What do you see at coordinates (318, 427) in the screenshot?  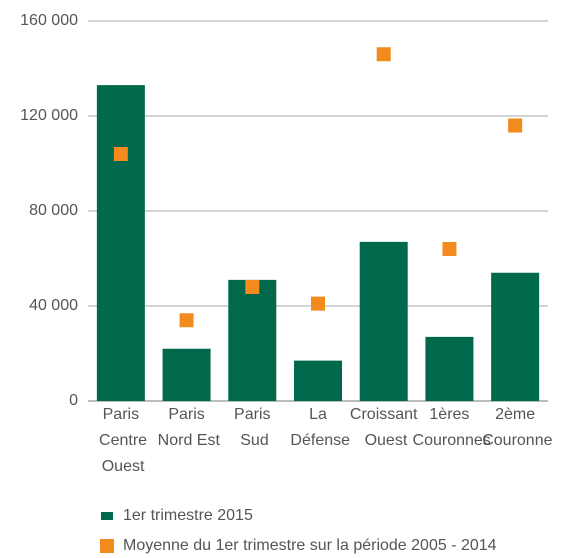 I see `x-tick-label: La Défense` at bounding box center [318, 427].